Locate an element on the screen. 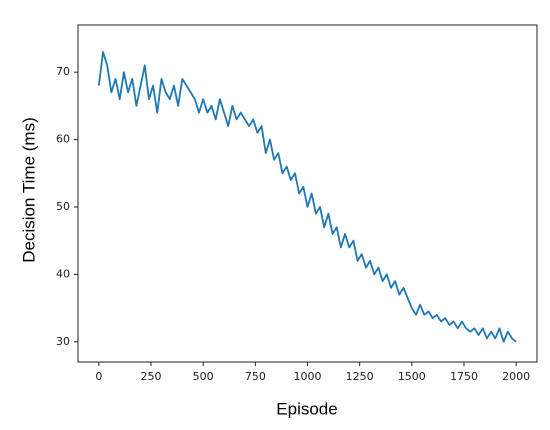 This screenshot has width=550, height=430. x-tick-label: 1000 is located at coordinates (308, 376).